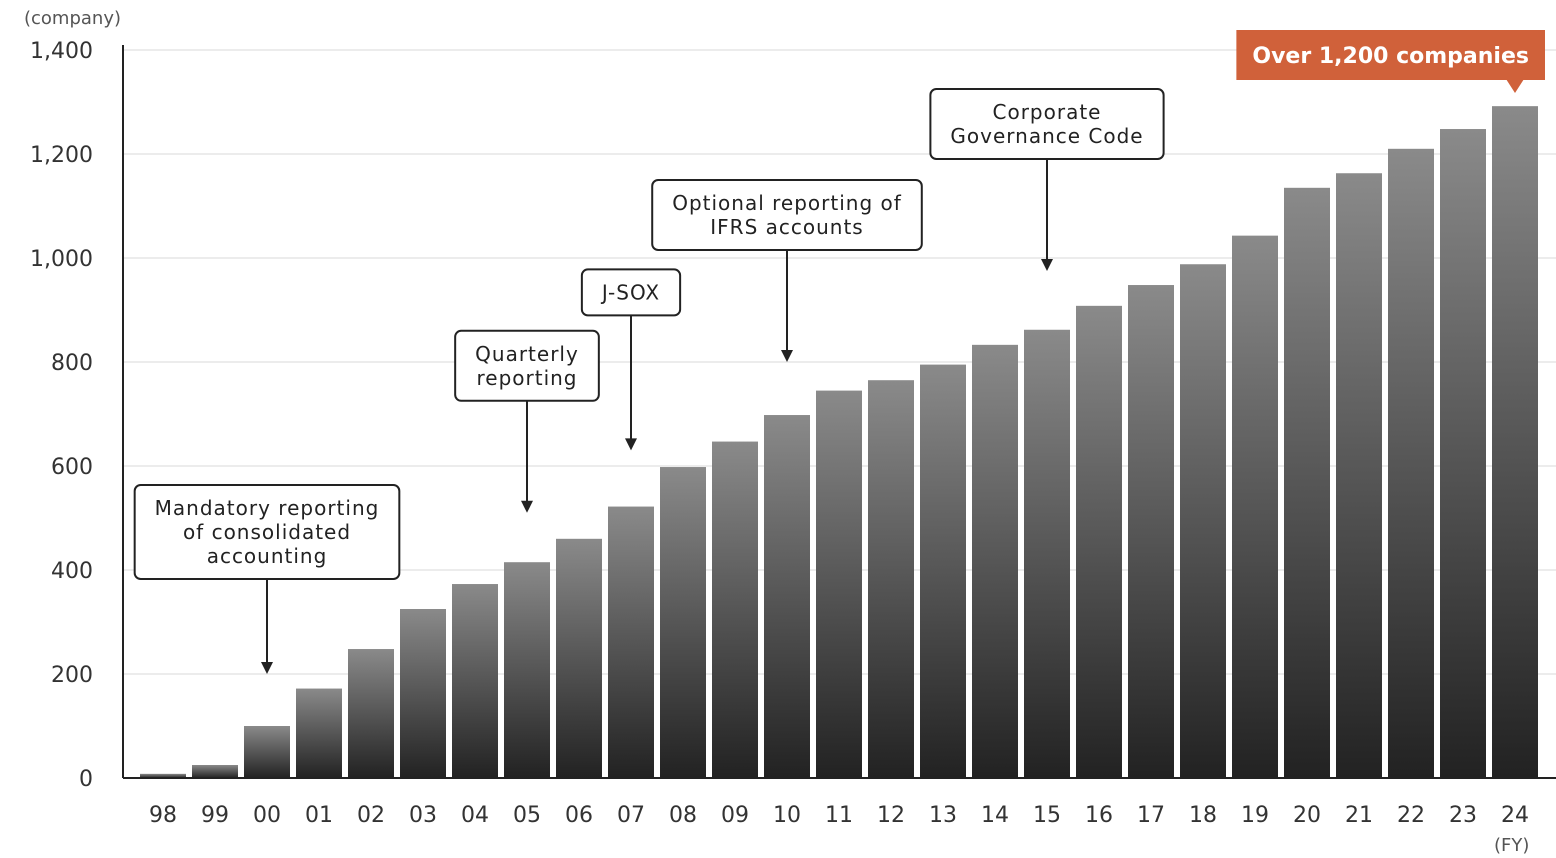  I want to click on callout-pointer, so click(1515, 86).